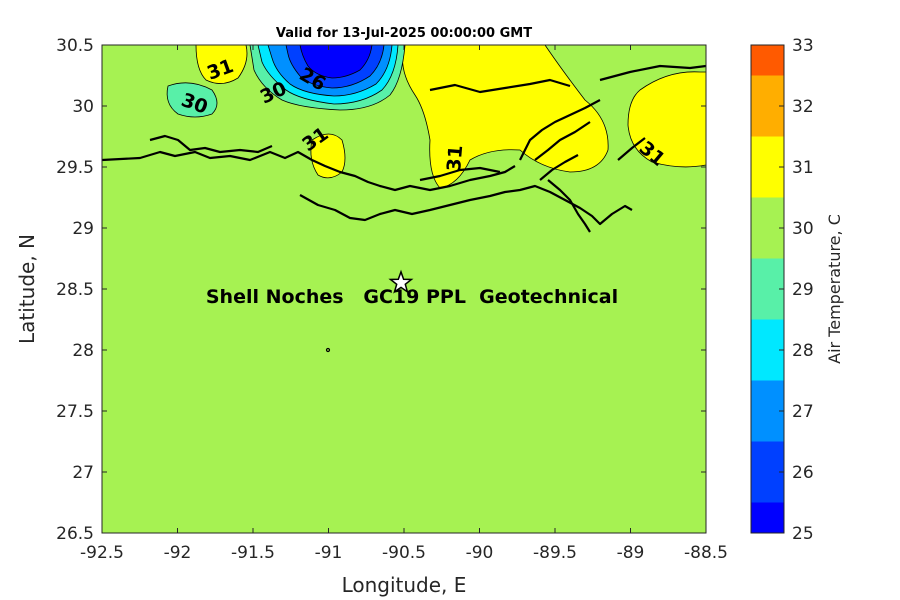  Describe the element at coordinates (803, 290) in the screenshot. I see `colorbar-tick-label: 29` at that location.